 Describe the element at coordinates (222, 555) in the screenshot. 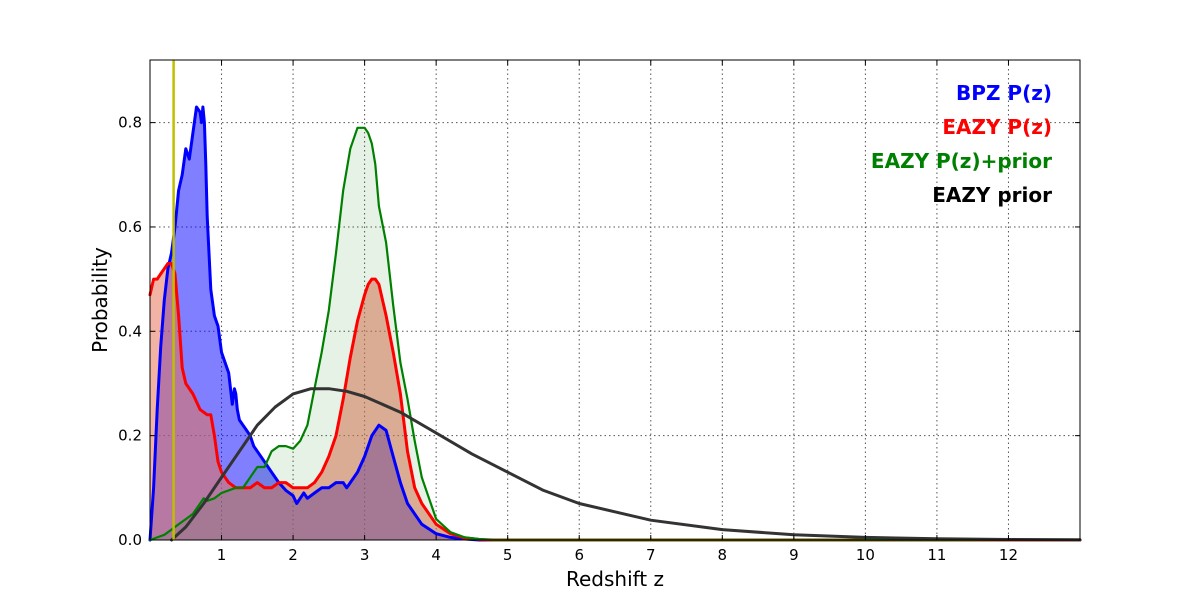

I see `x-tick-label: 1` at that location.